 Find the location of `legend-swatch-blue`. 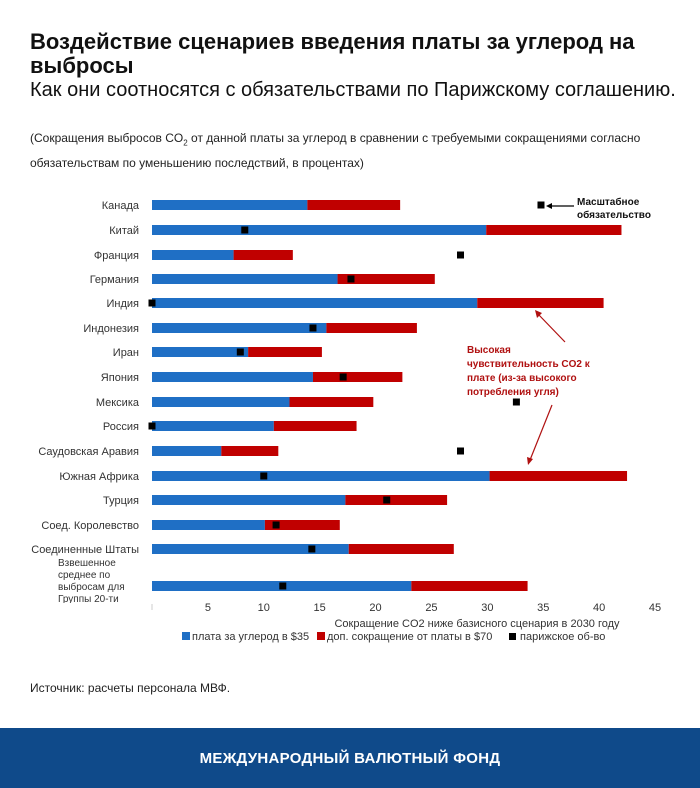

legend-swatch-blue is located at coordinates (186, 636).